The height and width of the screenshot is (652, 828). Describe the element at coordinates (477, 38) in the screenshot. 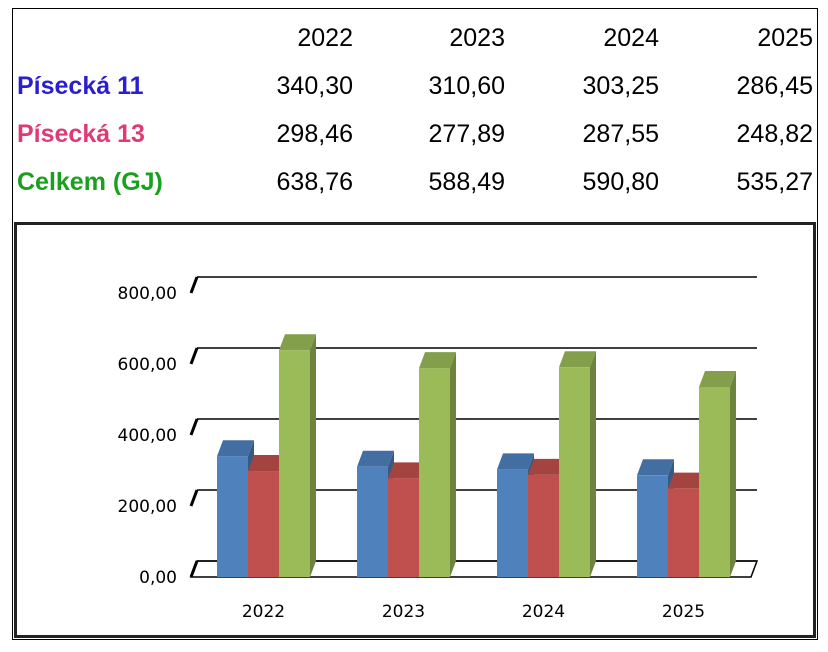

I see `year-header-2023: 2023` at that location.